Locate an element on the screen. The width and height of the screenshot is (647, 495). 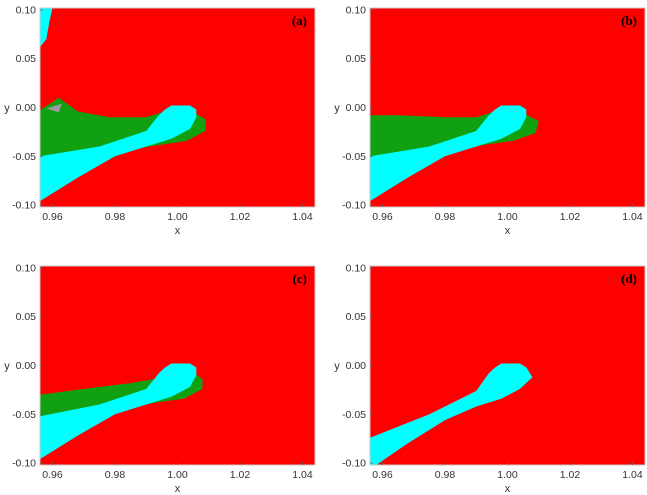
panel-label: (b) is located at coordinates (629, 20).